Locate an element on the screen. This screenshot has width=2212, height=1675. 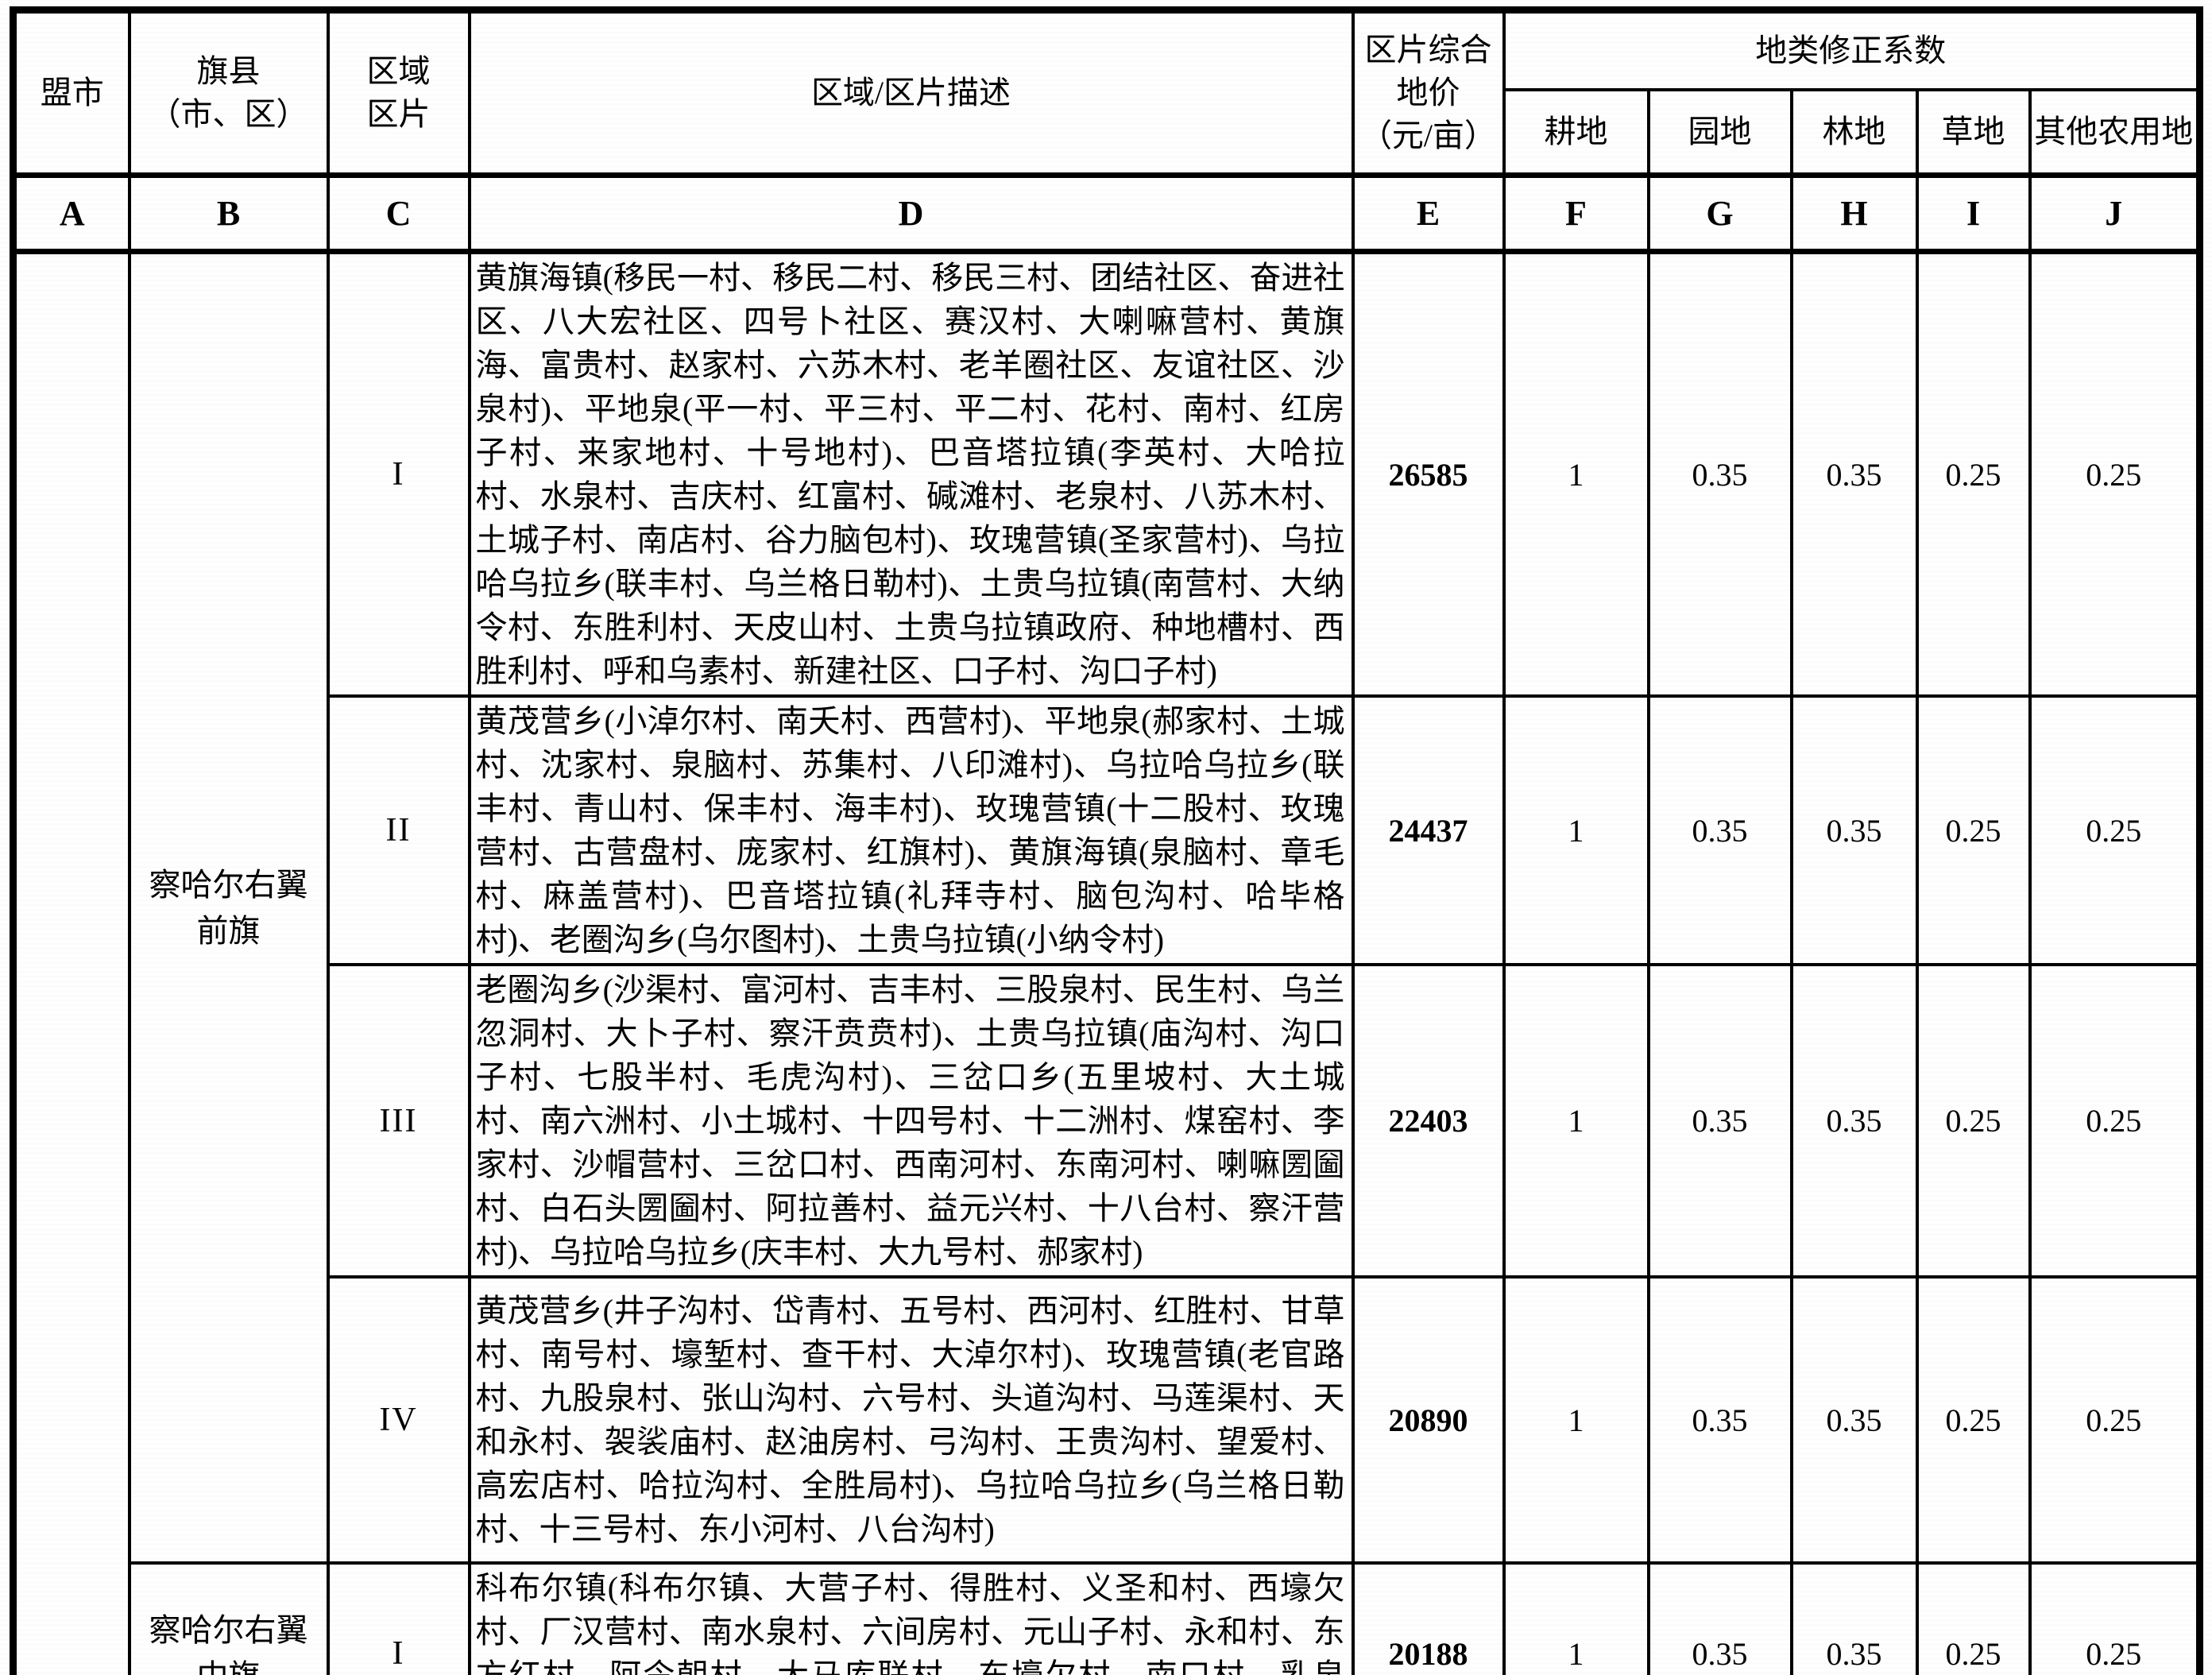
body-cell-price: 20890 is located at coordinates (1428, 1420).